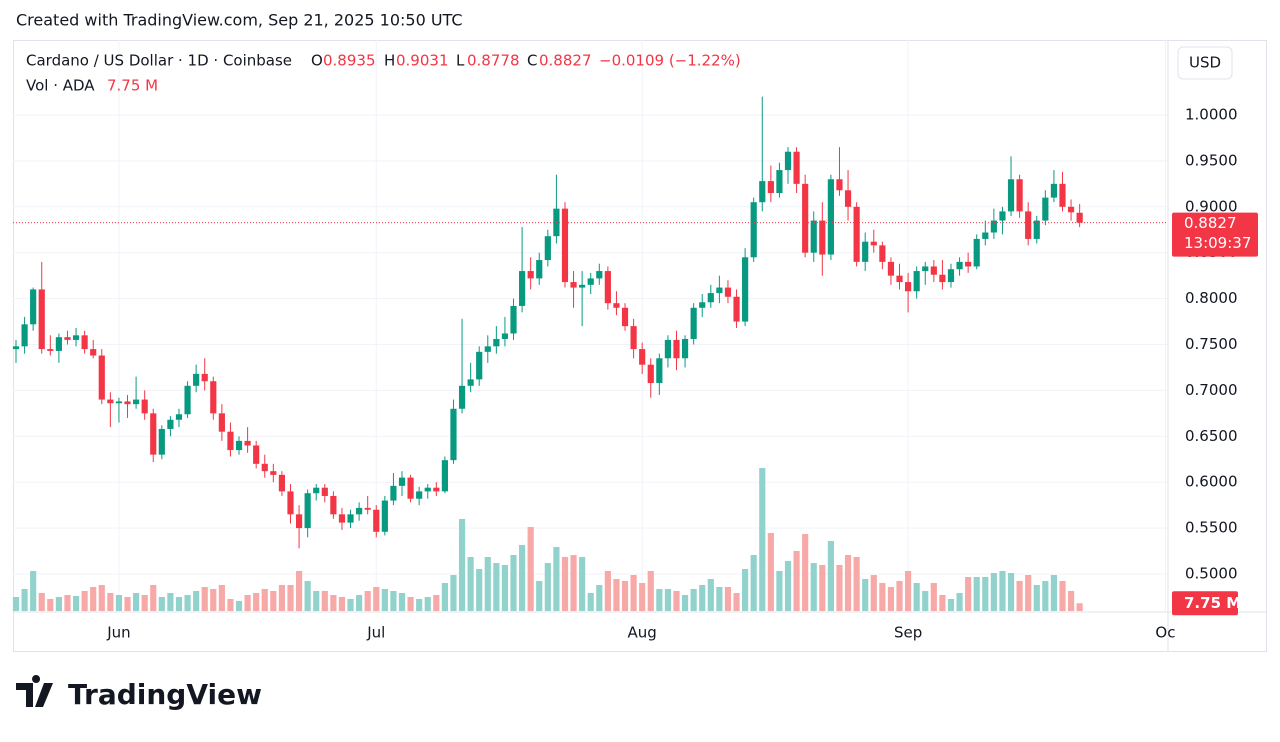 Image resolution: width=1280 pixels, height=742 pixels. I want to click on y-tick-label: 0.5000, so click(1211, 573).